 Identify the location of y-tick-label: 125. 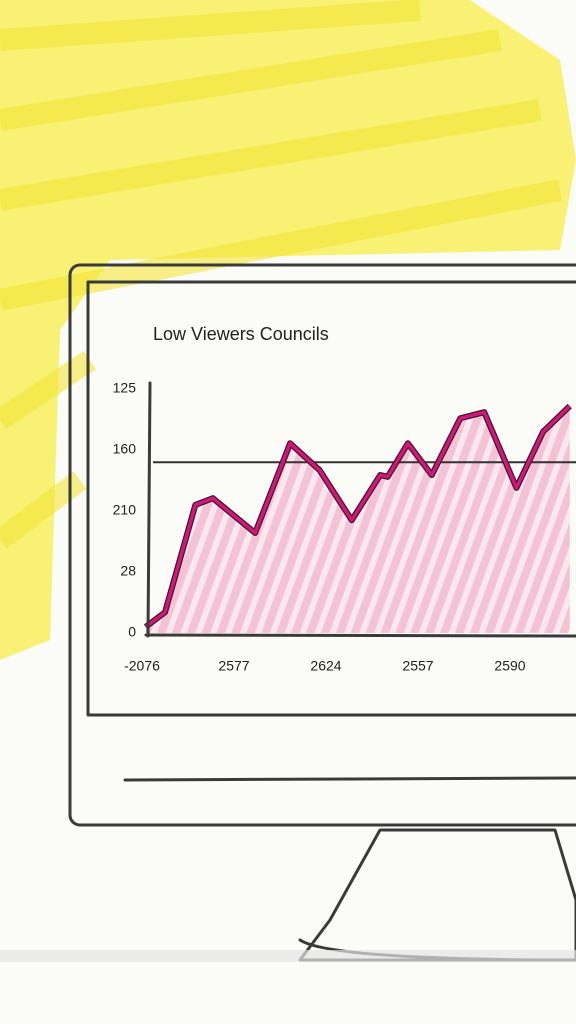
(125, 388).